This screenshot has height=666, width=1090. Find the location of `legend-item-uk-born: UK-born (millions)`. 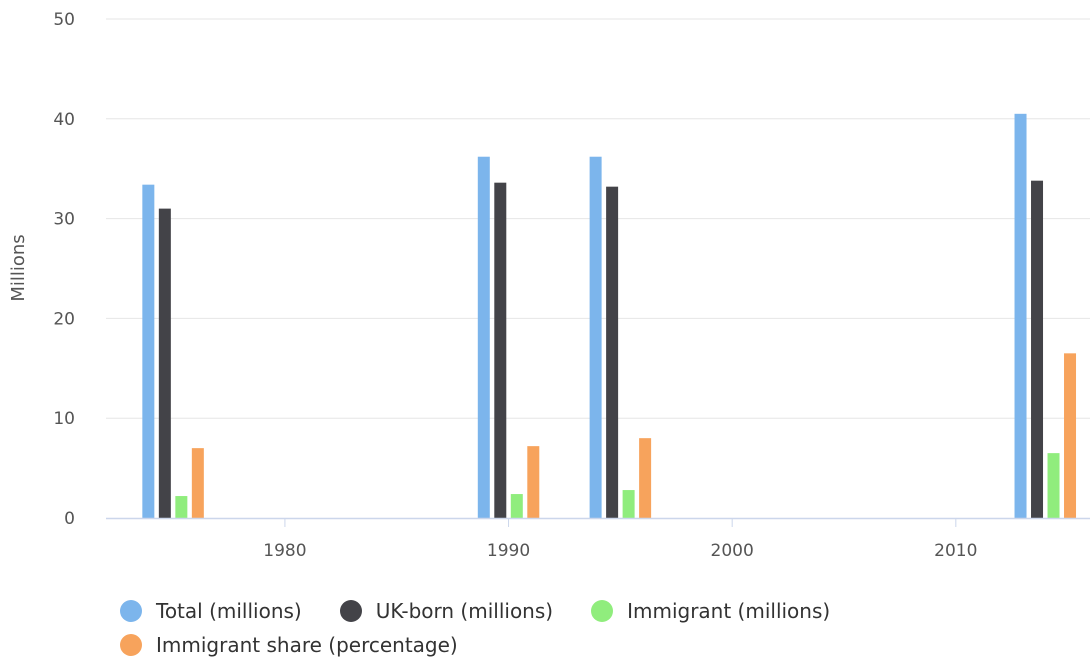

legend-item-uk-born: UK-born (millions) is located at coordinates (446, 611).